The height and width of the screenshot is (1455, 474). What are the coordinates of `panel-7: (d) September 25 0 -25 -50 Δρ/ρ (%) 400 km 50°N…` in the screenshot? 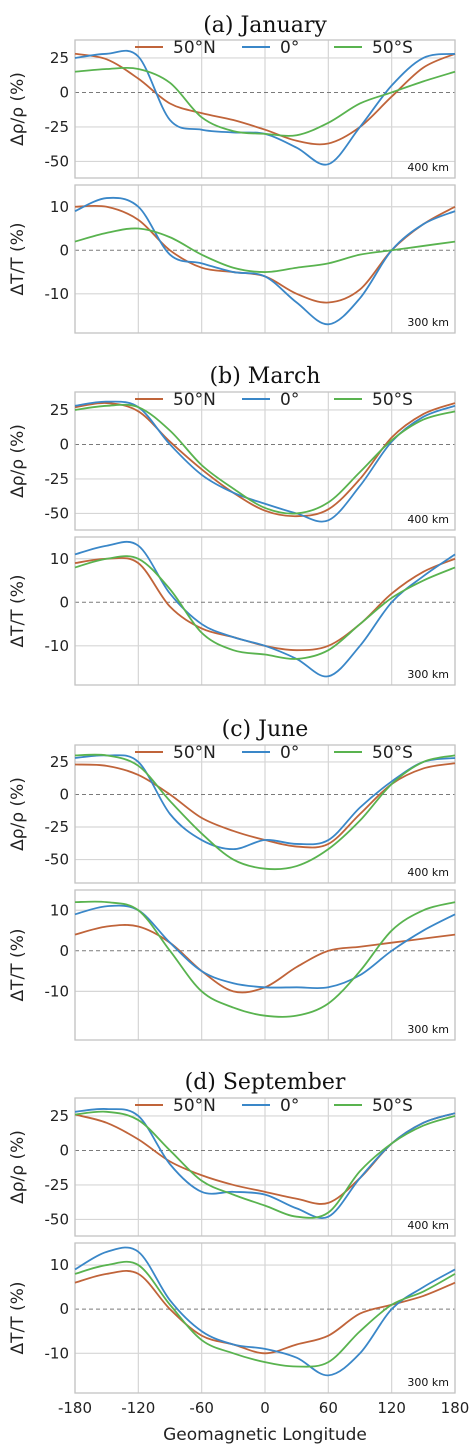 It's located at (232, 1153).